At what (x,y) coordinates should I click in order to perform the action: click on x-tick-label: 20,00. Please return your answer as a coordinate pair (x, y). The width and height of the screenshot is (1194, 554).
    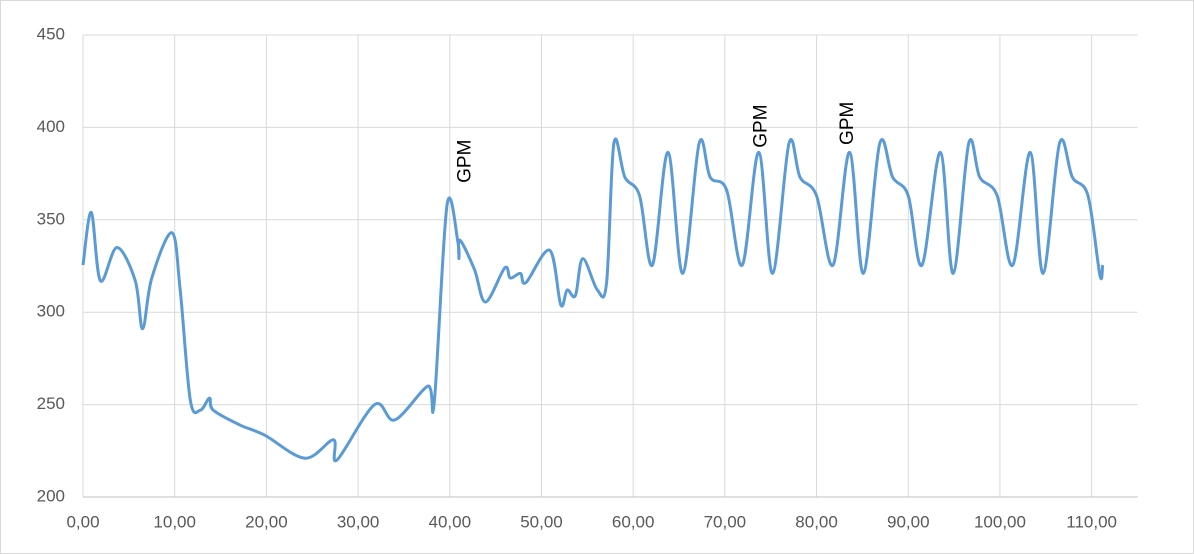
    Looking at the image, I should click on (266, 521).